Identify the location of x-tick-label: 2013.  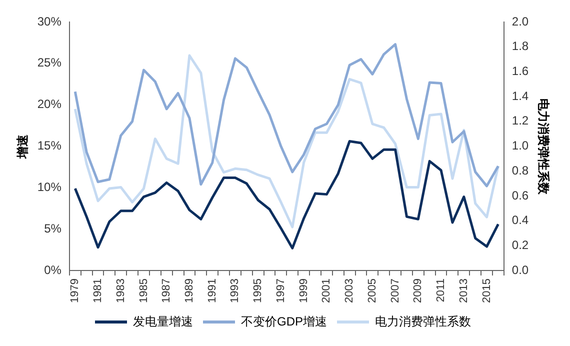
(464, 291).